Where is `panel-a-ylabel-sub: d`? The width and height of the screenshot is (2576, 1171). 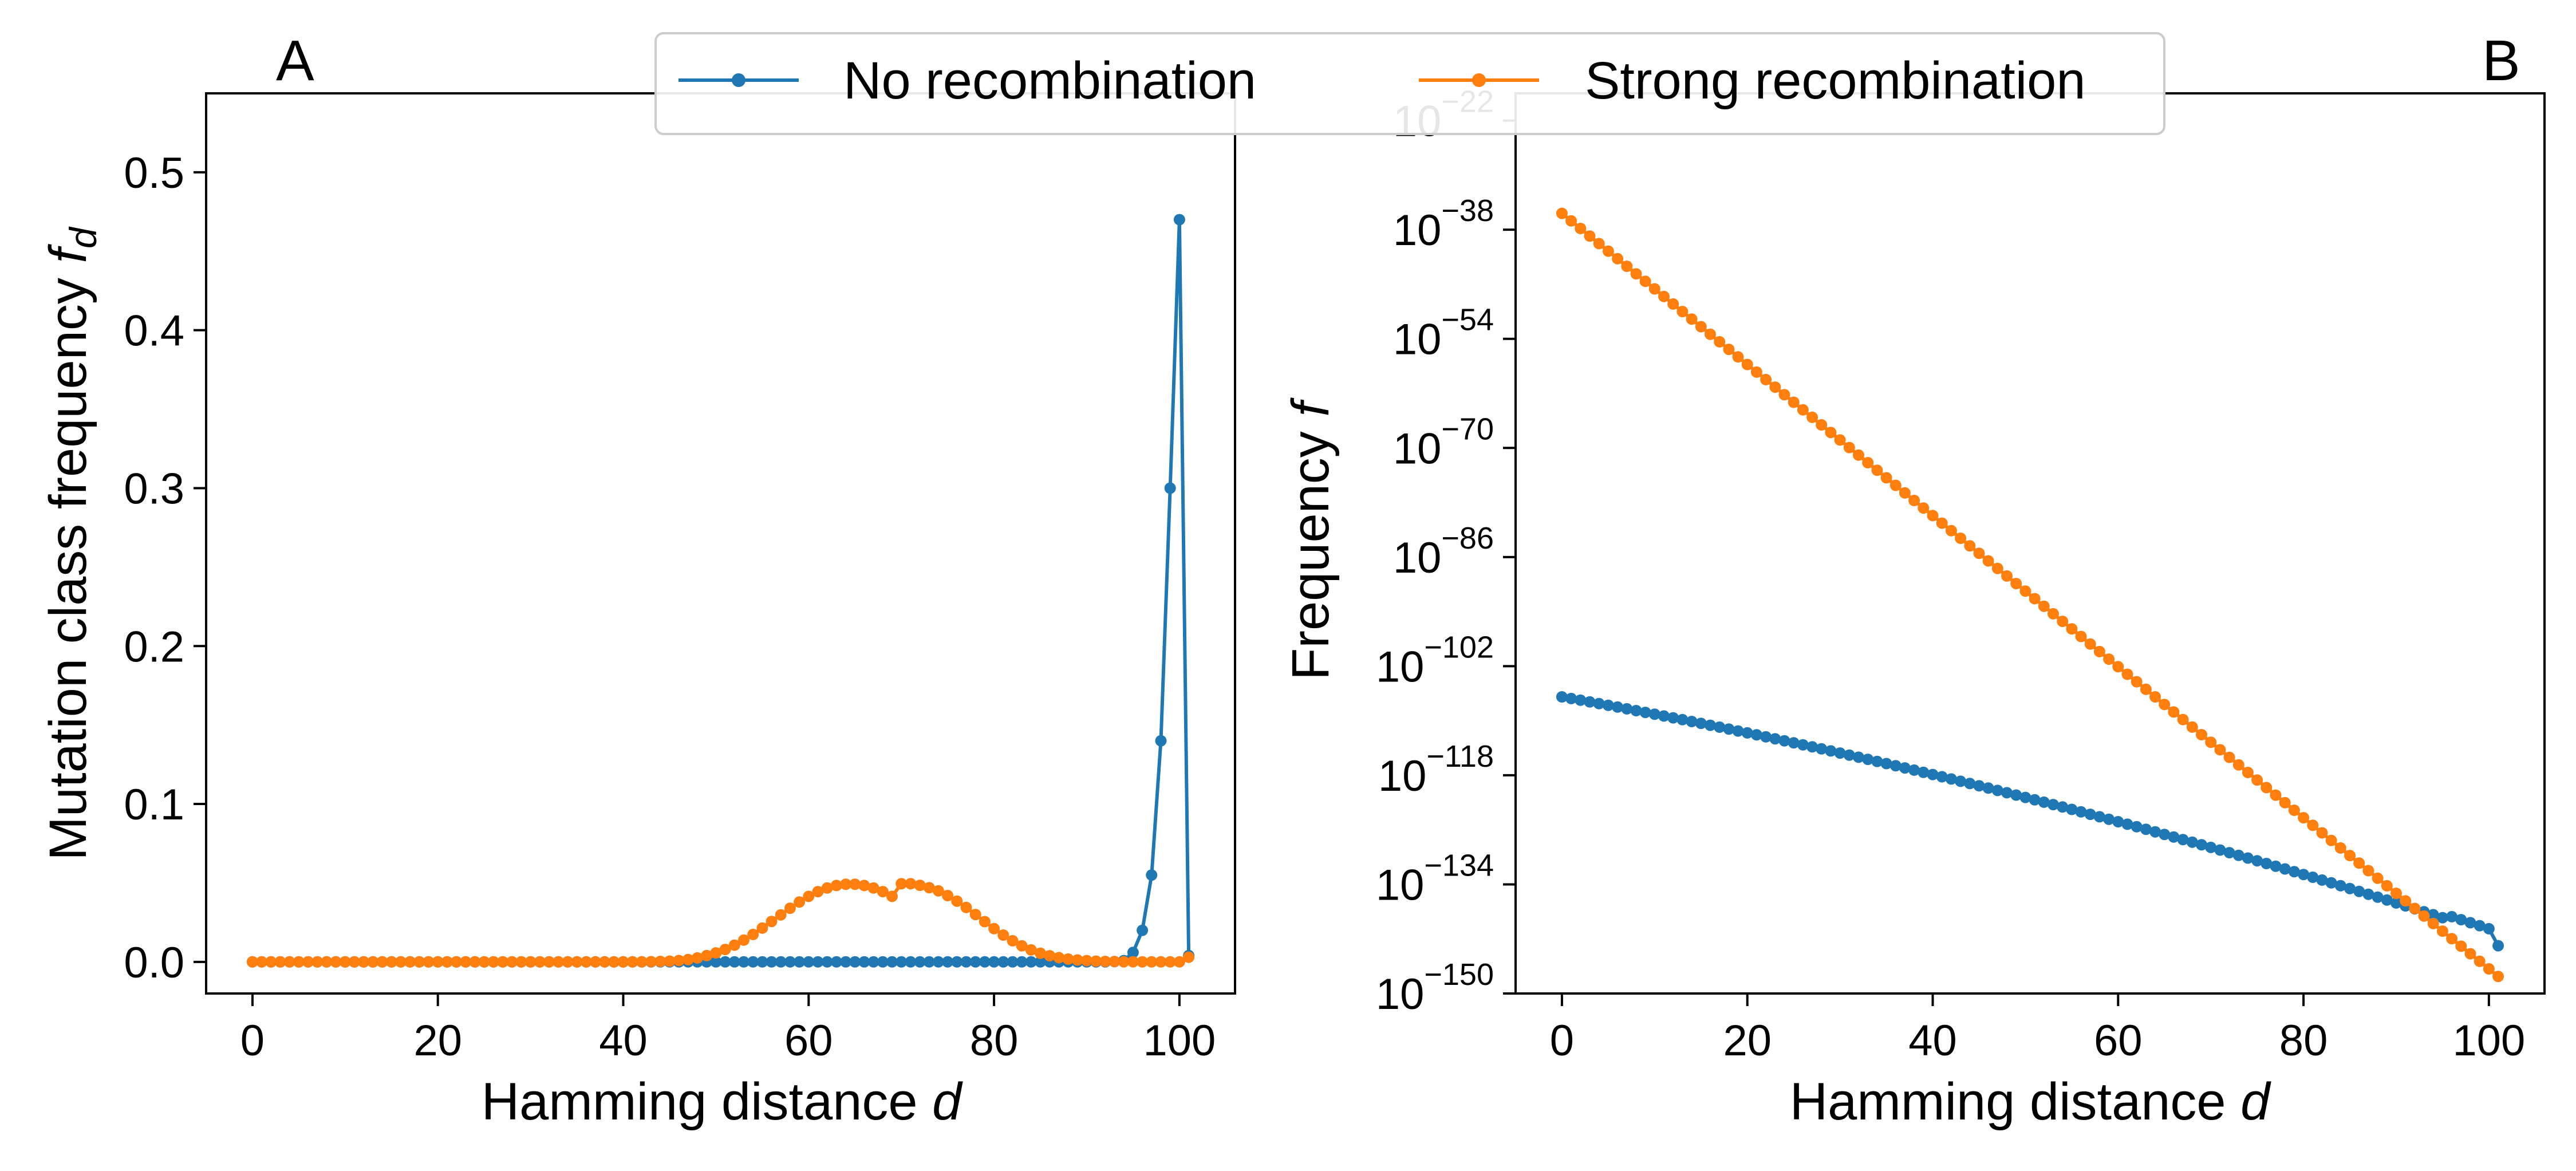 panel-a-ylabel-sub: d is located at coordinates (83, 237).